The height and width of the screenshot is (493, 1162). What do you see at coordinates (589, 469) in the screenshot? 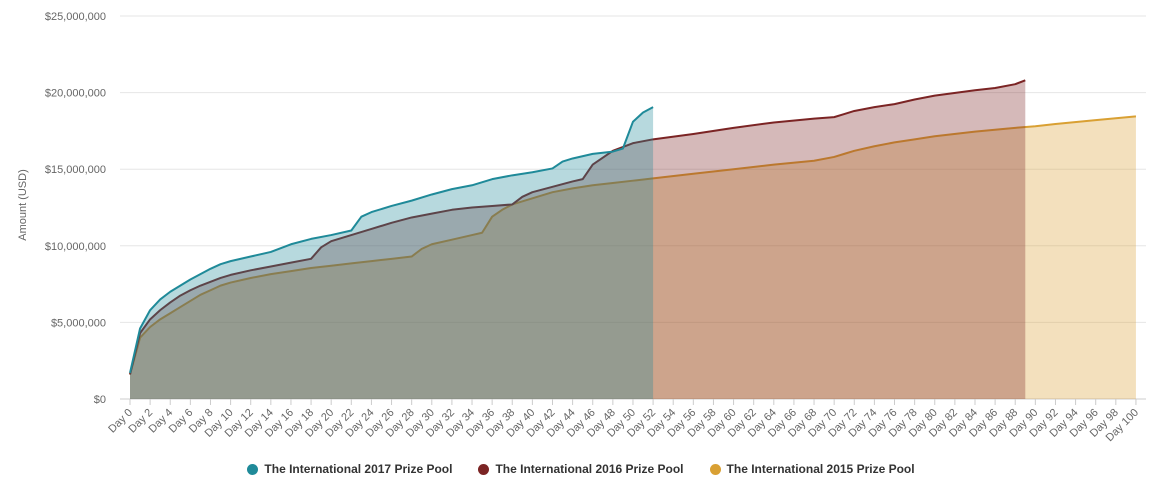
I see `legend-label: The International 2016 Prize Pool` at bounding box center [589, 469].